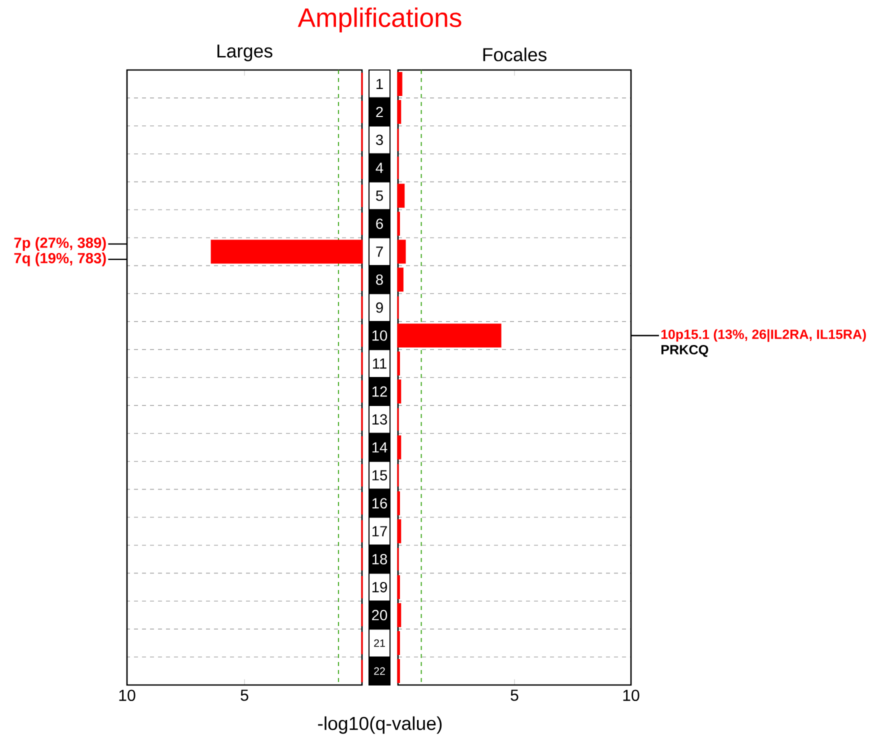 This screenshot has width=893, height=742. What do you see at coordinates (379, 671) in the screenshot?
I see `y-tick-label: 22` at bounding box center [379, 671].